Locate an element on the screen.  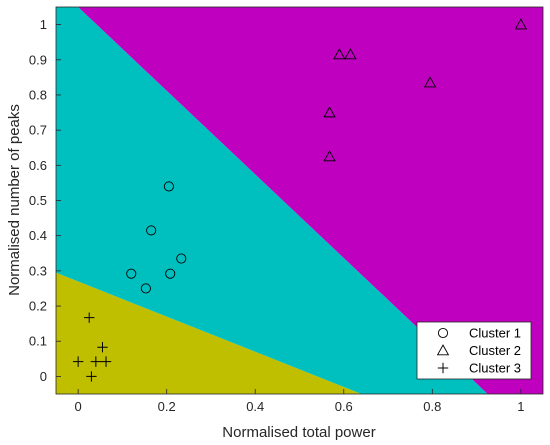
x-tick-label: 0.8 is located at coordinates (432, 406).